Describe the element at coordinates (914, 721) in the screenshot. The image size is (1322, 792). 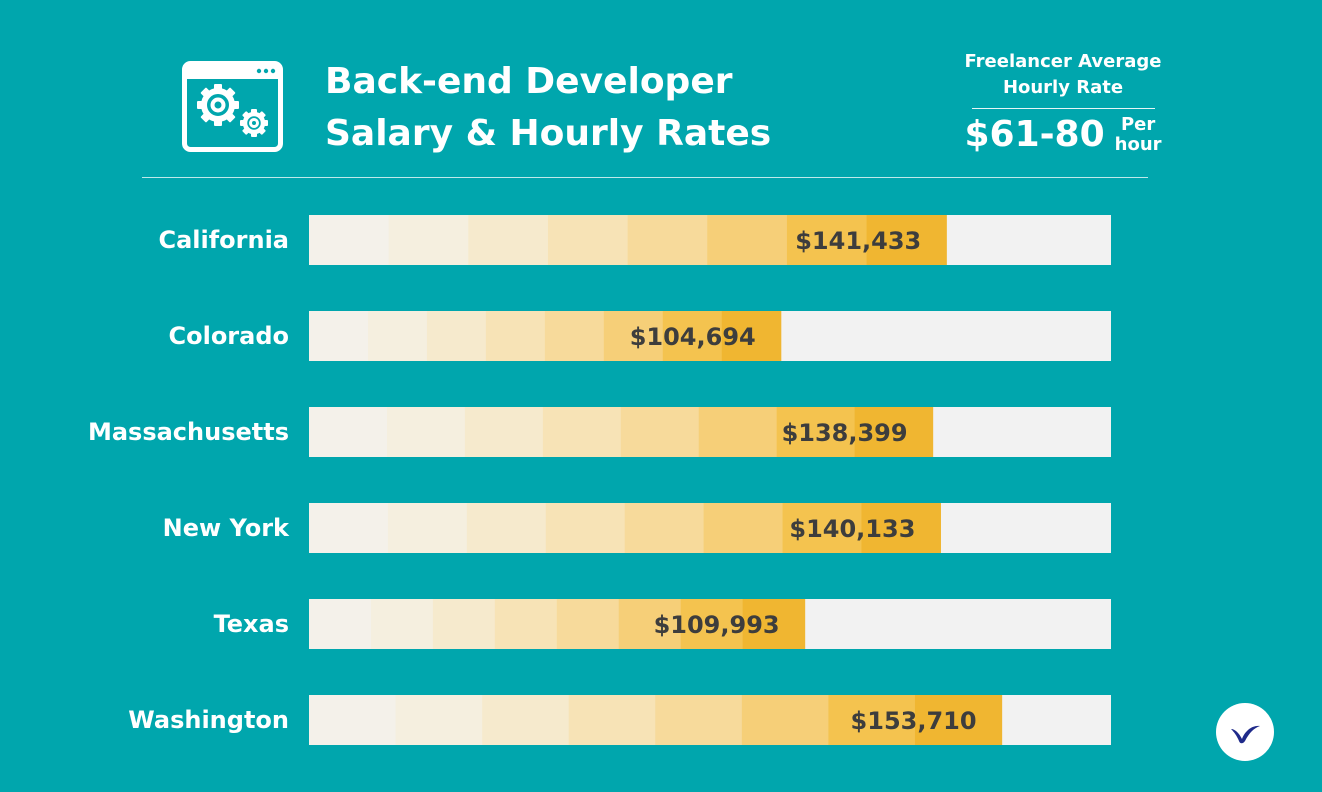
I see `value-label: $153,710` at that location.